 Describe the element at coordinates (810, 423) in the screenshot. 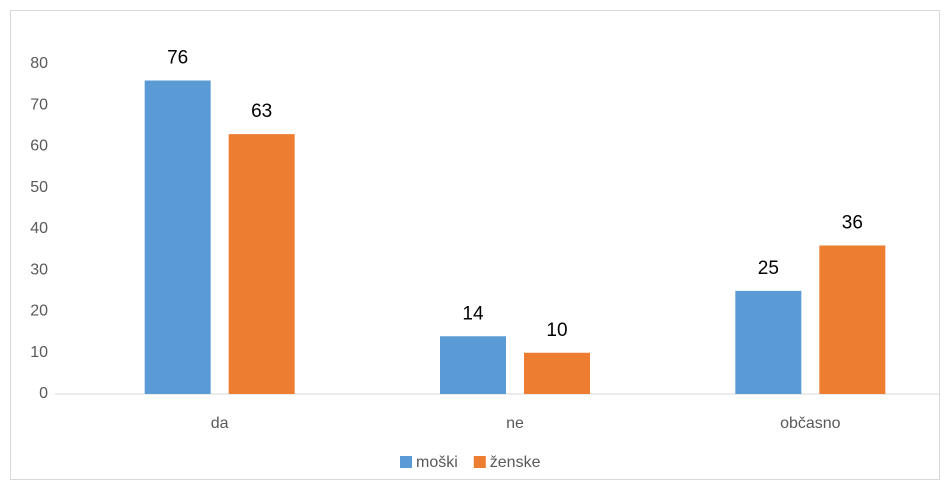

I see `x-tick-label: občasno` at that location.